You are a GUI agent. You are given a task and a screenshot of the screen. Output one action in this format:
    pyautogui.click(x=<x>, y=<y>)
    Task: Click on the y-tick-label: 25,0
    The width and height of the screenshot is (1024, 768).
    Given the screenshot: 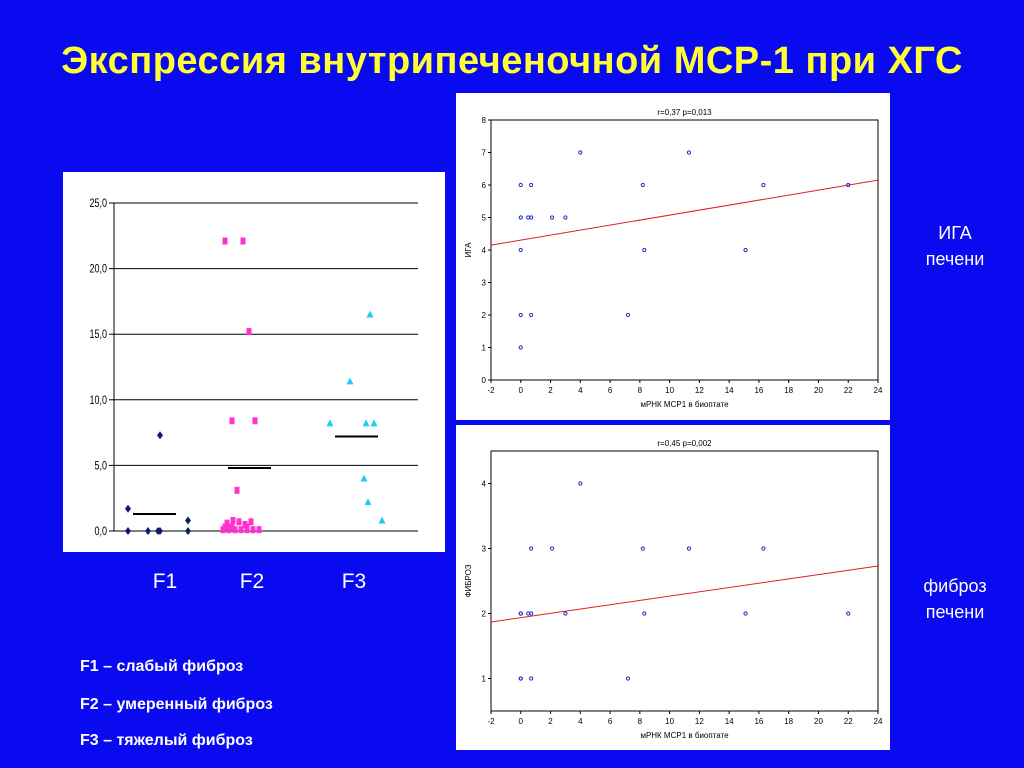 What is the action you would take?
    pyautogui.click(x=98, y=204)
    